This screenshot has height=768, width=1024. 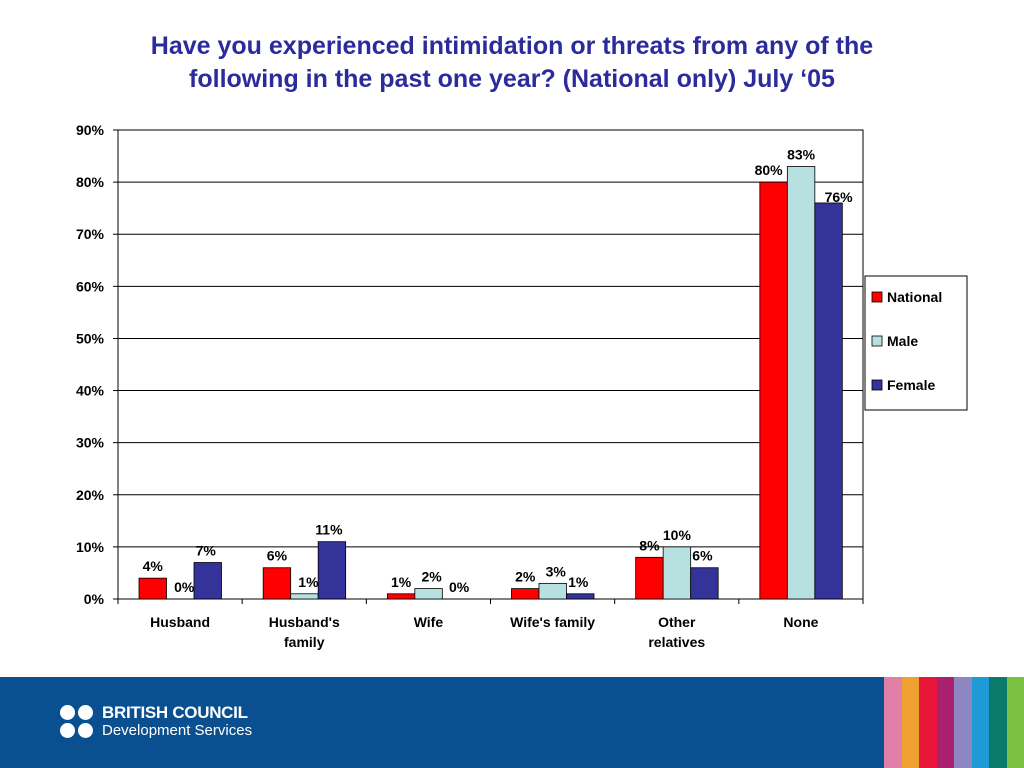 I want to click on y-tick-label: 70%, so click(x=90, y=234).